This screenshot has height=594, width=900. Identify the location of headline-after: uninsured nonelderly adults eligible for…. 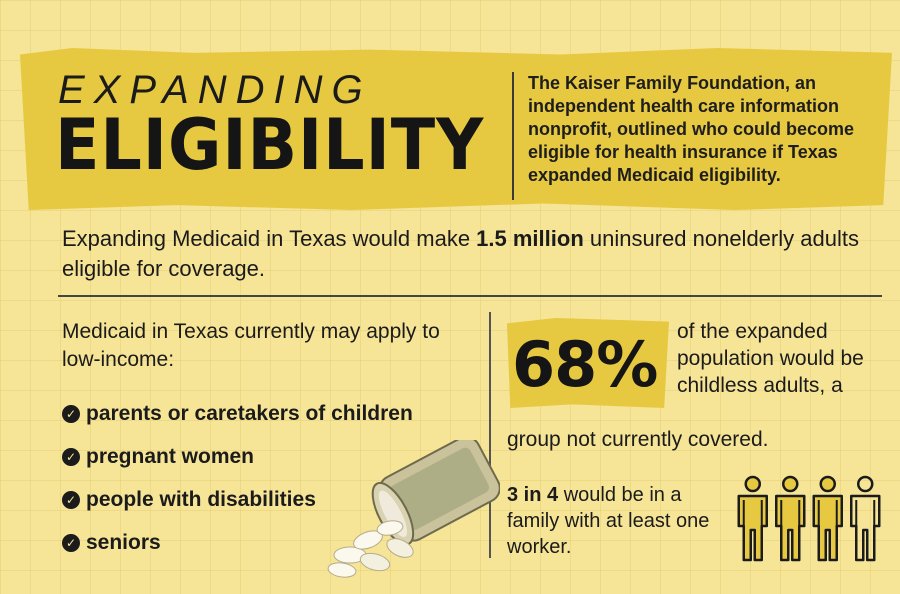
(460, 253).